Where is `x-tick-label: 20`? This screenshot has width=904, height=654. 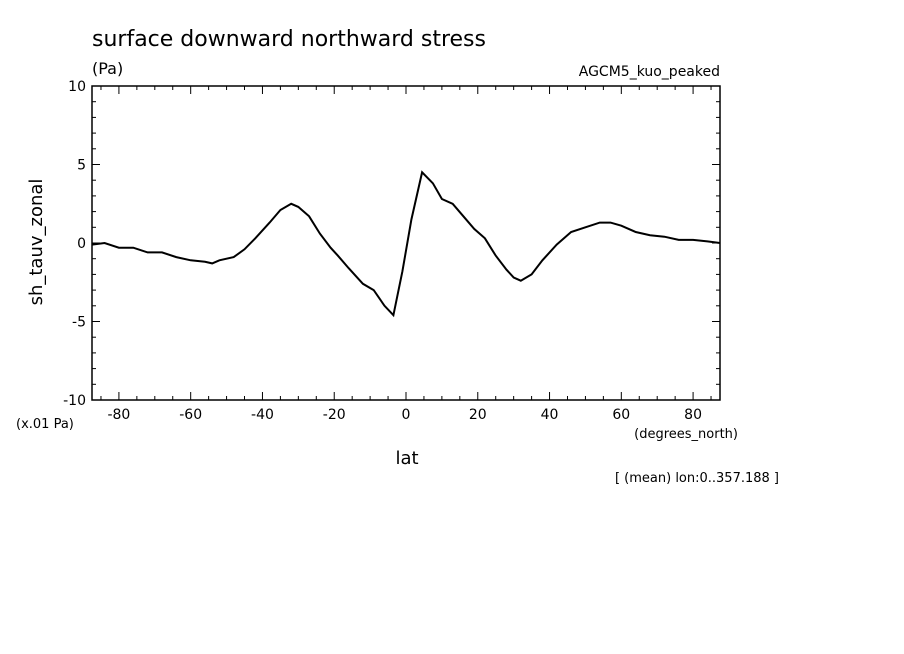
x-tick-label: 20 is located at coordinates (478, 415).